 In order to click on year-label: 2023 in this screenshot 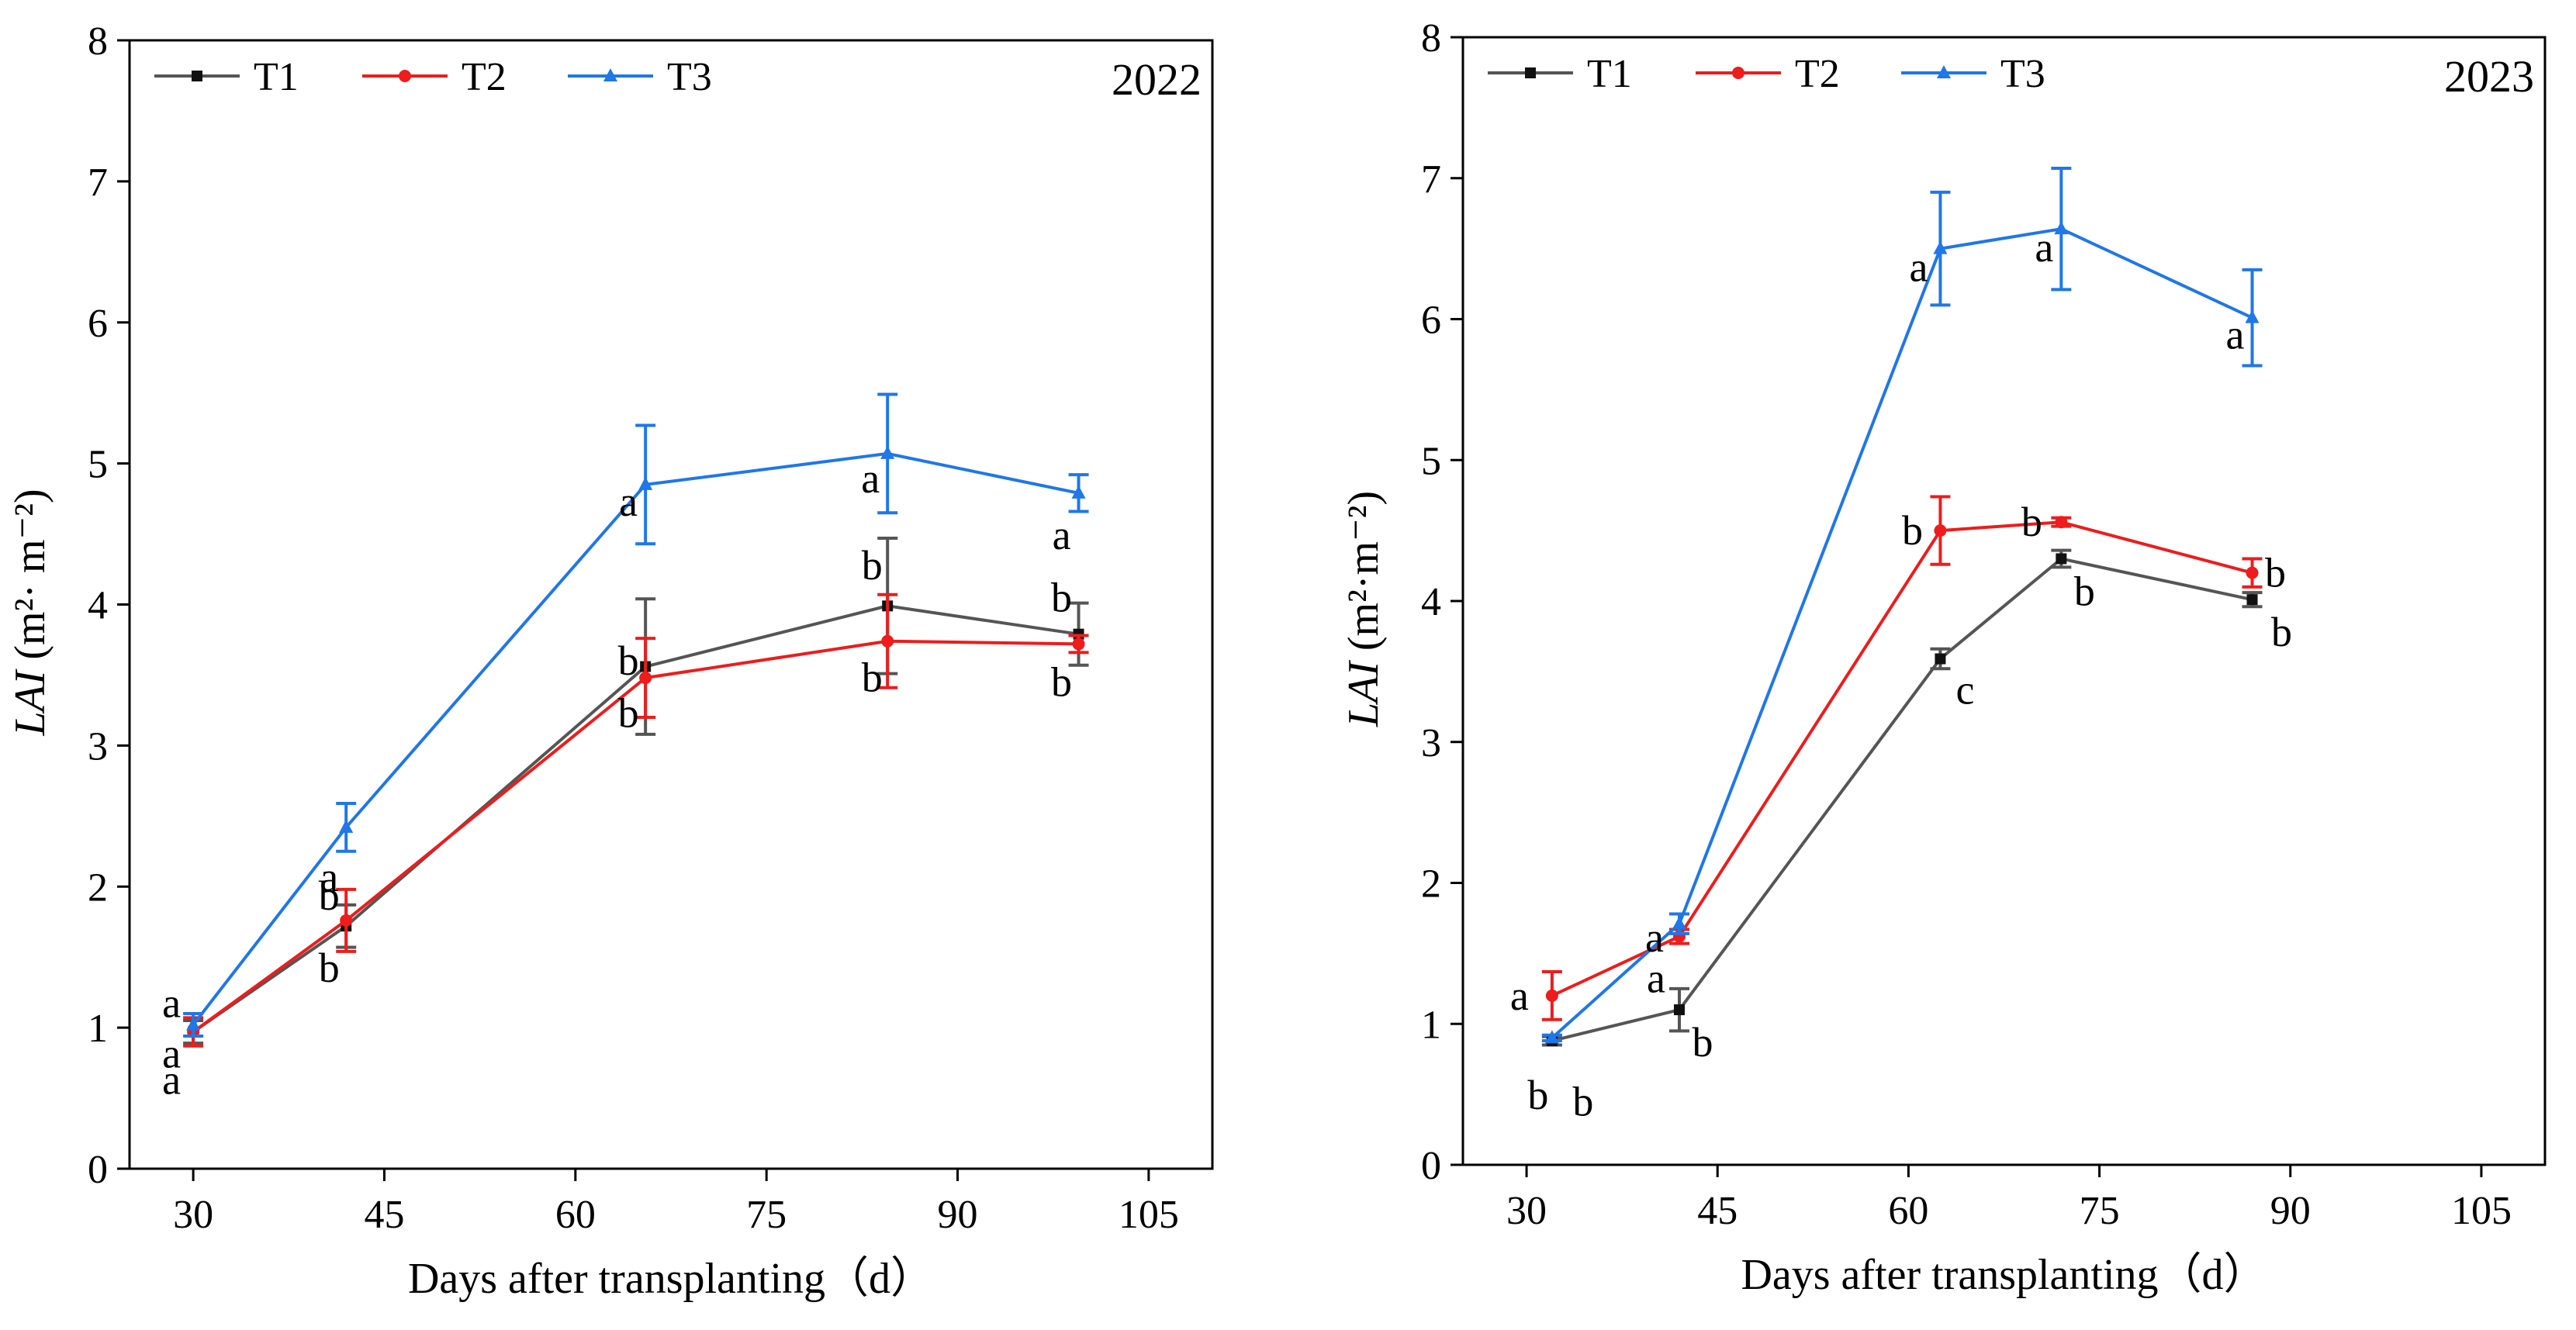, I will do `click(2489, 76)`.